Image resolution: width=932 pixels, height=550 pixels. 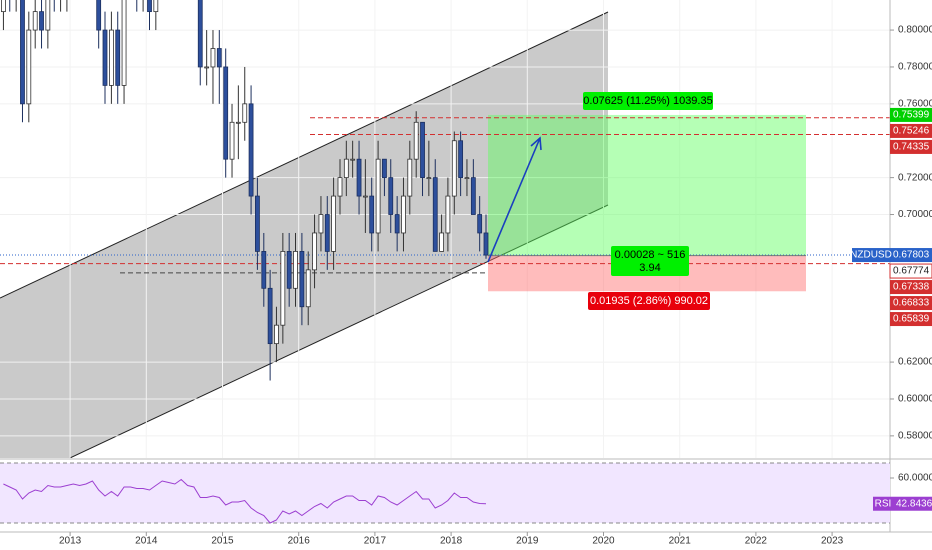 I want to click on x-tick-label: 2013, so click(x=70, y=541).